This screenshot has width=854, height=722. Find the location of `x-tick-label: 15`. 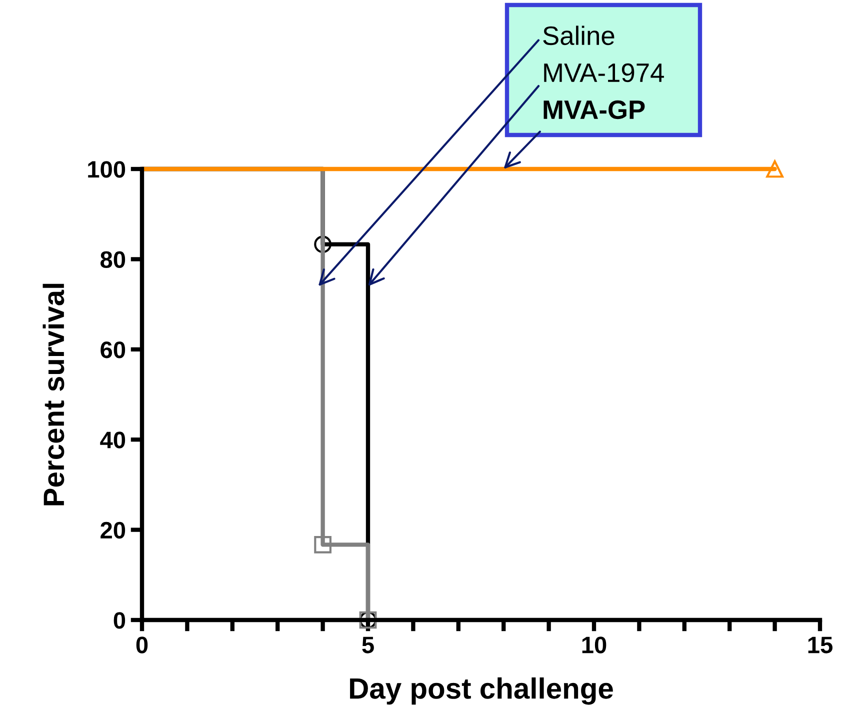

x-tick-label: 15 is located at coordinates (820, 645).